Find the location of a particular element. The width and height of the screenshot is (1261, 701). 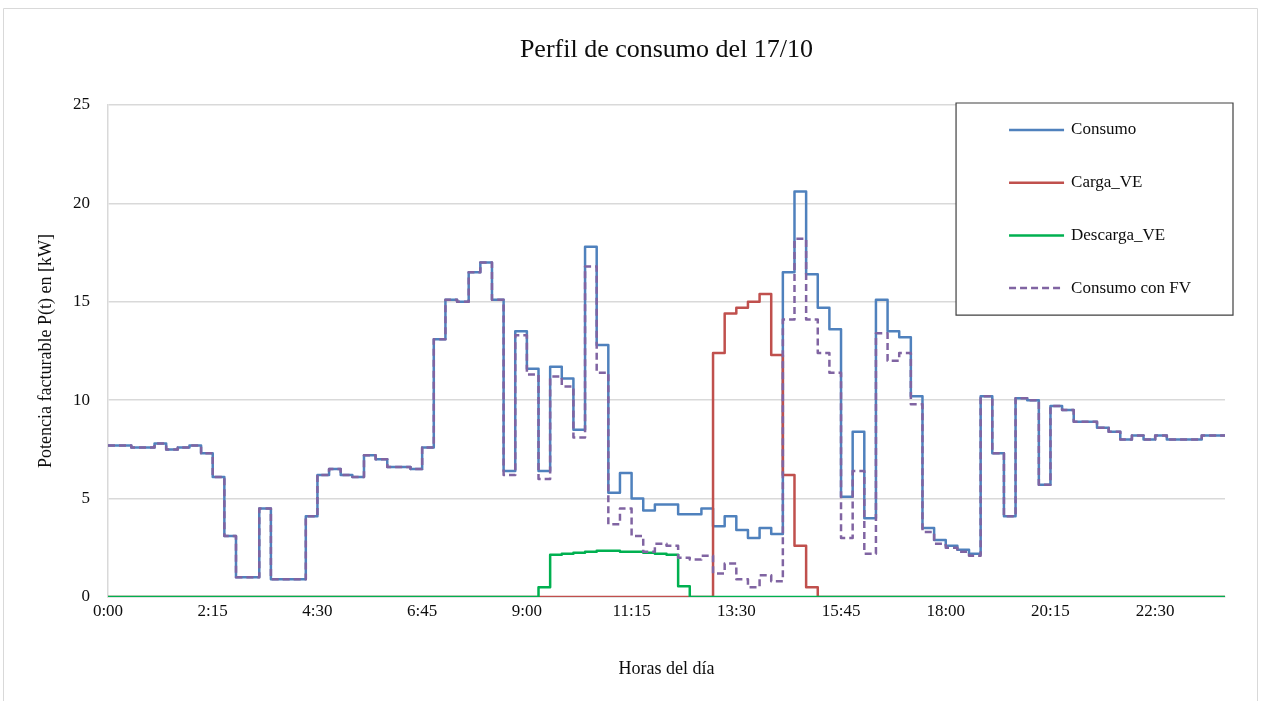

x-tick-label: 11:15 is located at coordinates (631, 610).